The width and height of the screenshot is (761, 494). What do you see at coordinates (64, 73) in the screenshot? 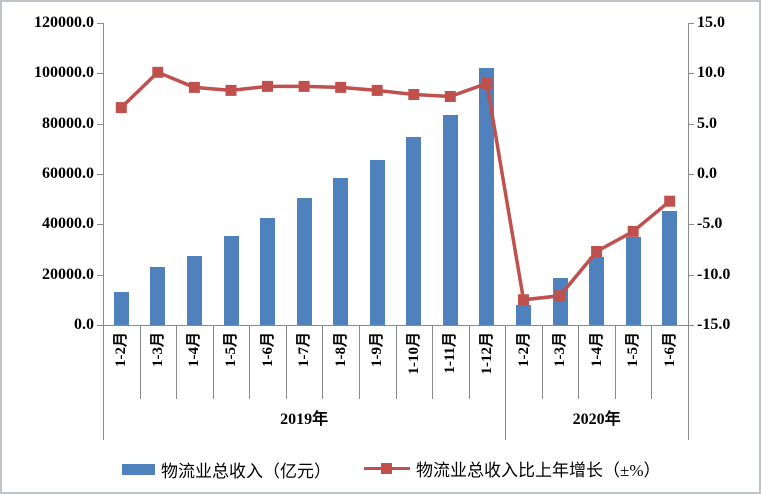
I see `y-axis-label-left: 100000.0` at bounding box center [64, 73].